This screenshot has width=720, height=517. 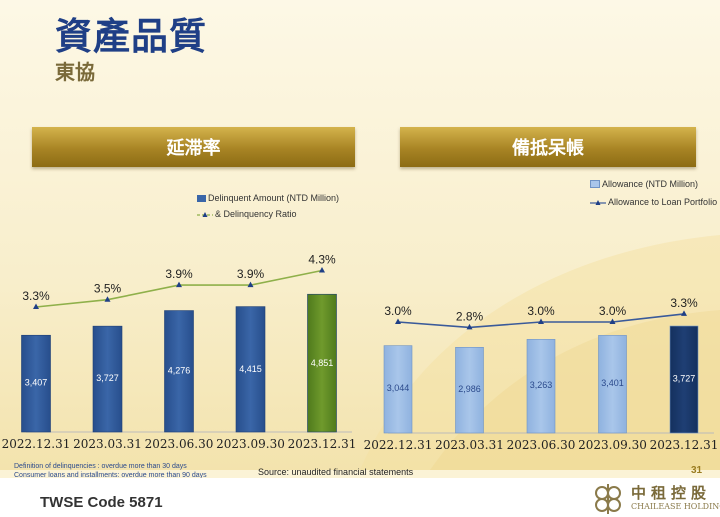 I want to click on logo-english-name: CHAILEASE HOLDING, so click(x=675, y=506).